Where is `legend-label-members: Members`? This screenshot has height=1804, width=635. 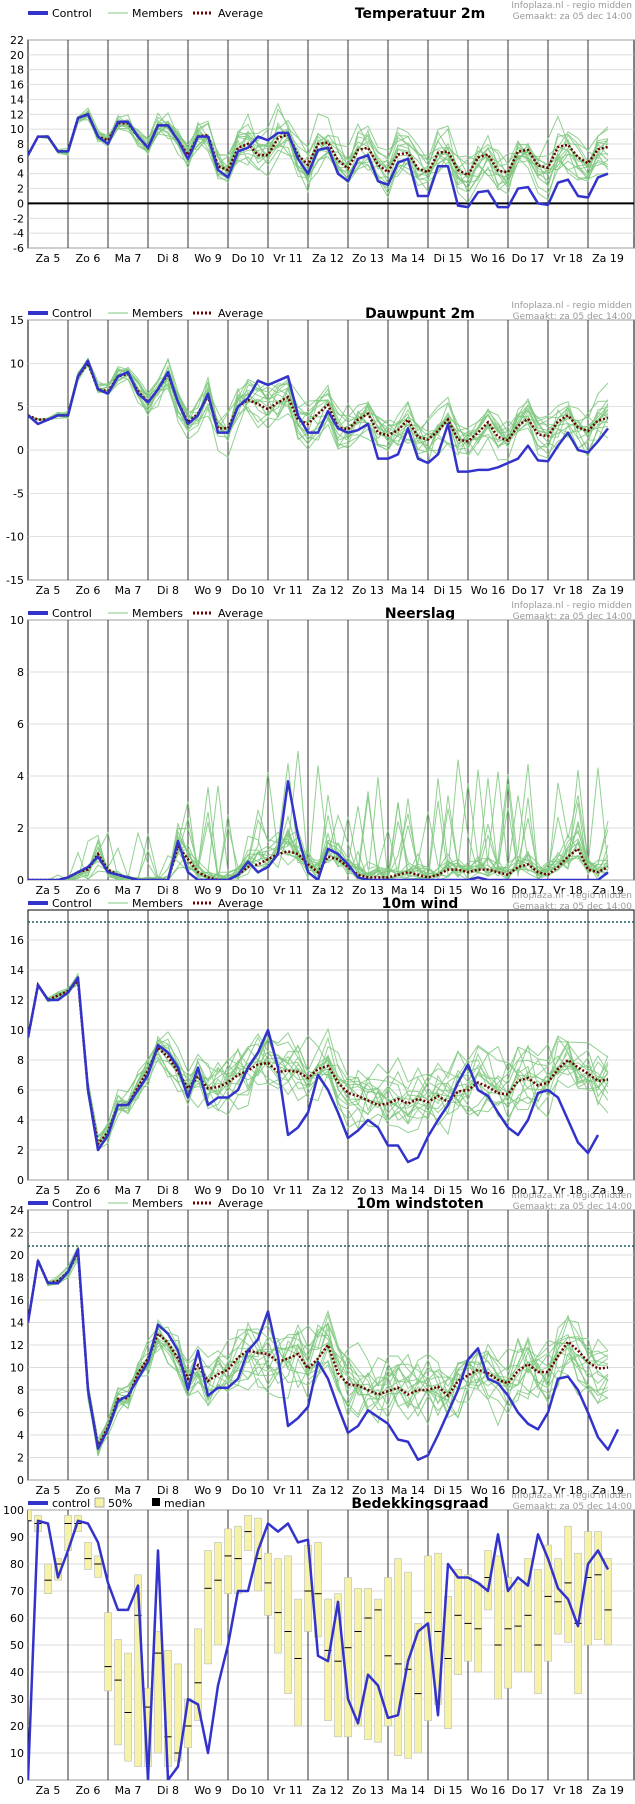 legend-label-members: Members is located at coordinates (157, 13).